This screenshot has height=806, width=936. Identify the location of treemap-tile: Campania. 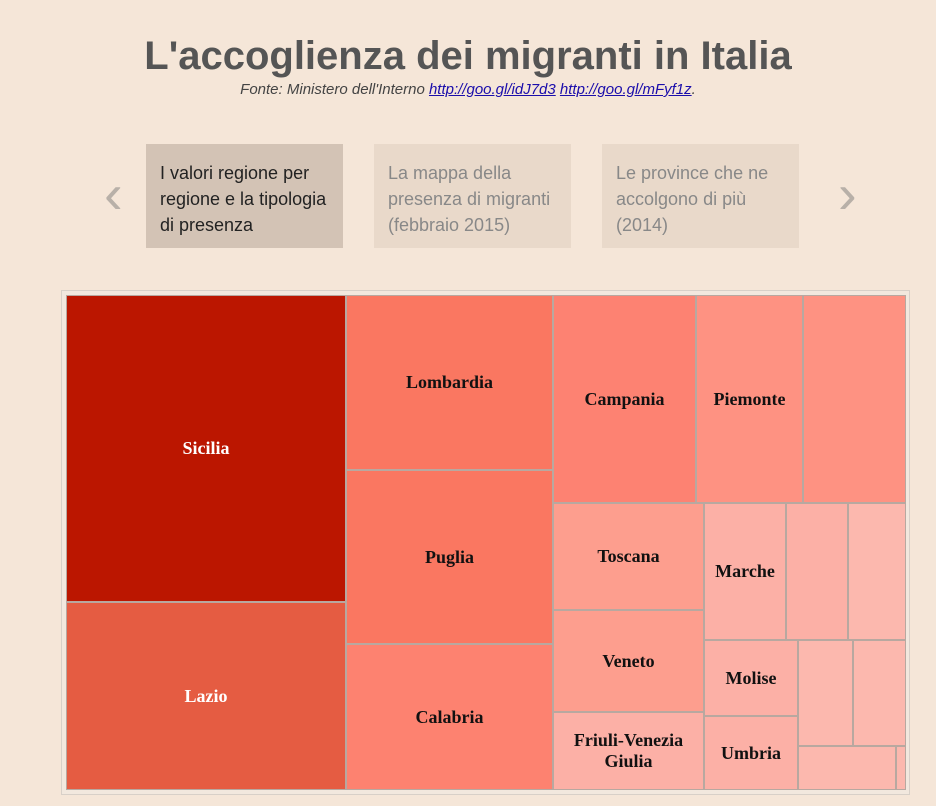
(624, 399).